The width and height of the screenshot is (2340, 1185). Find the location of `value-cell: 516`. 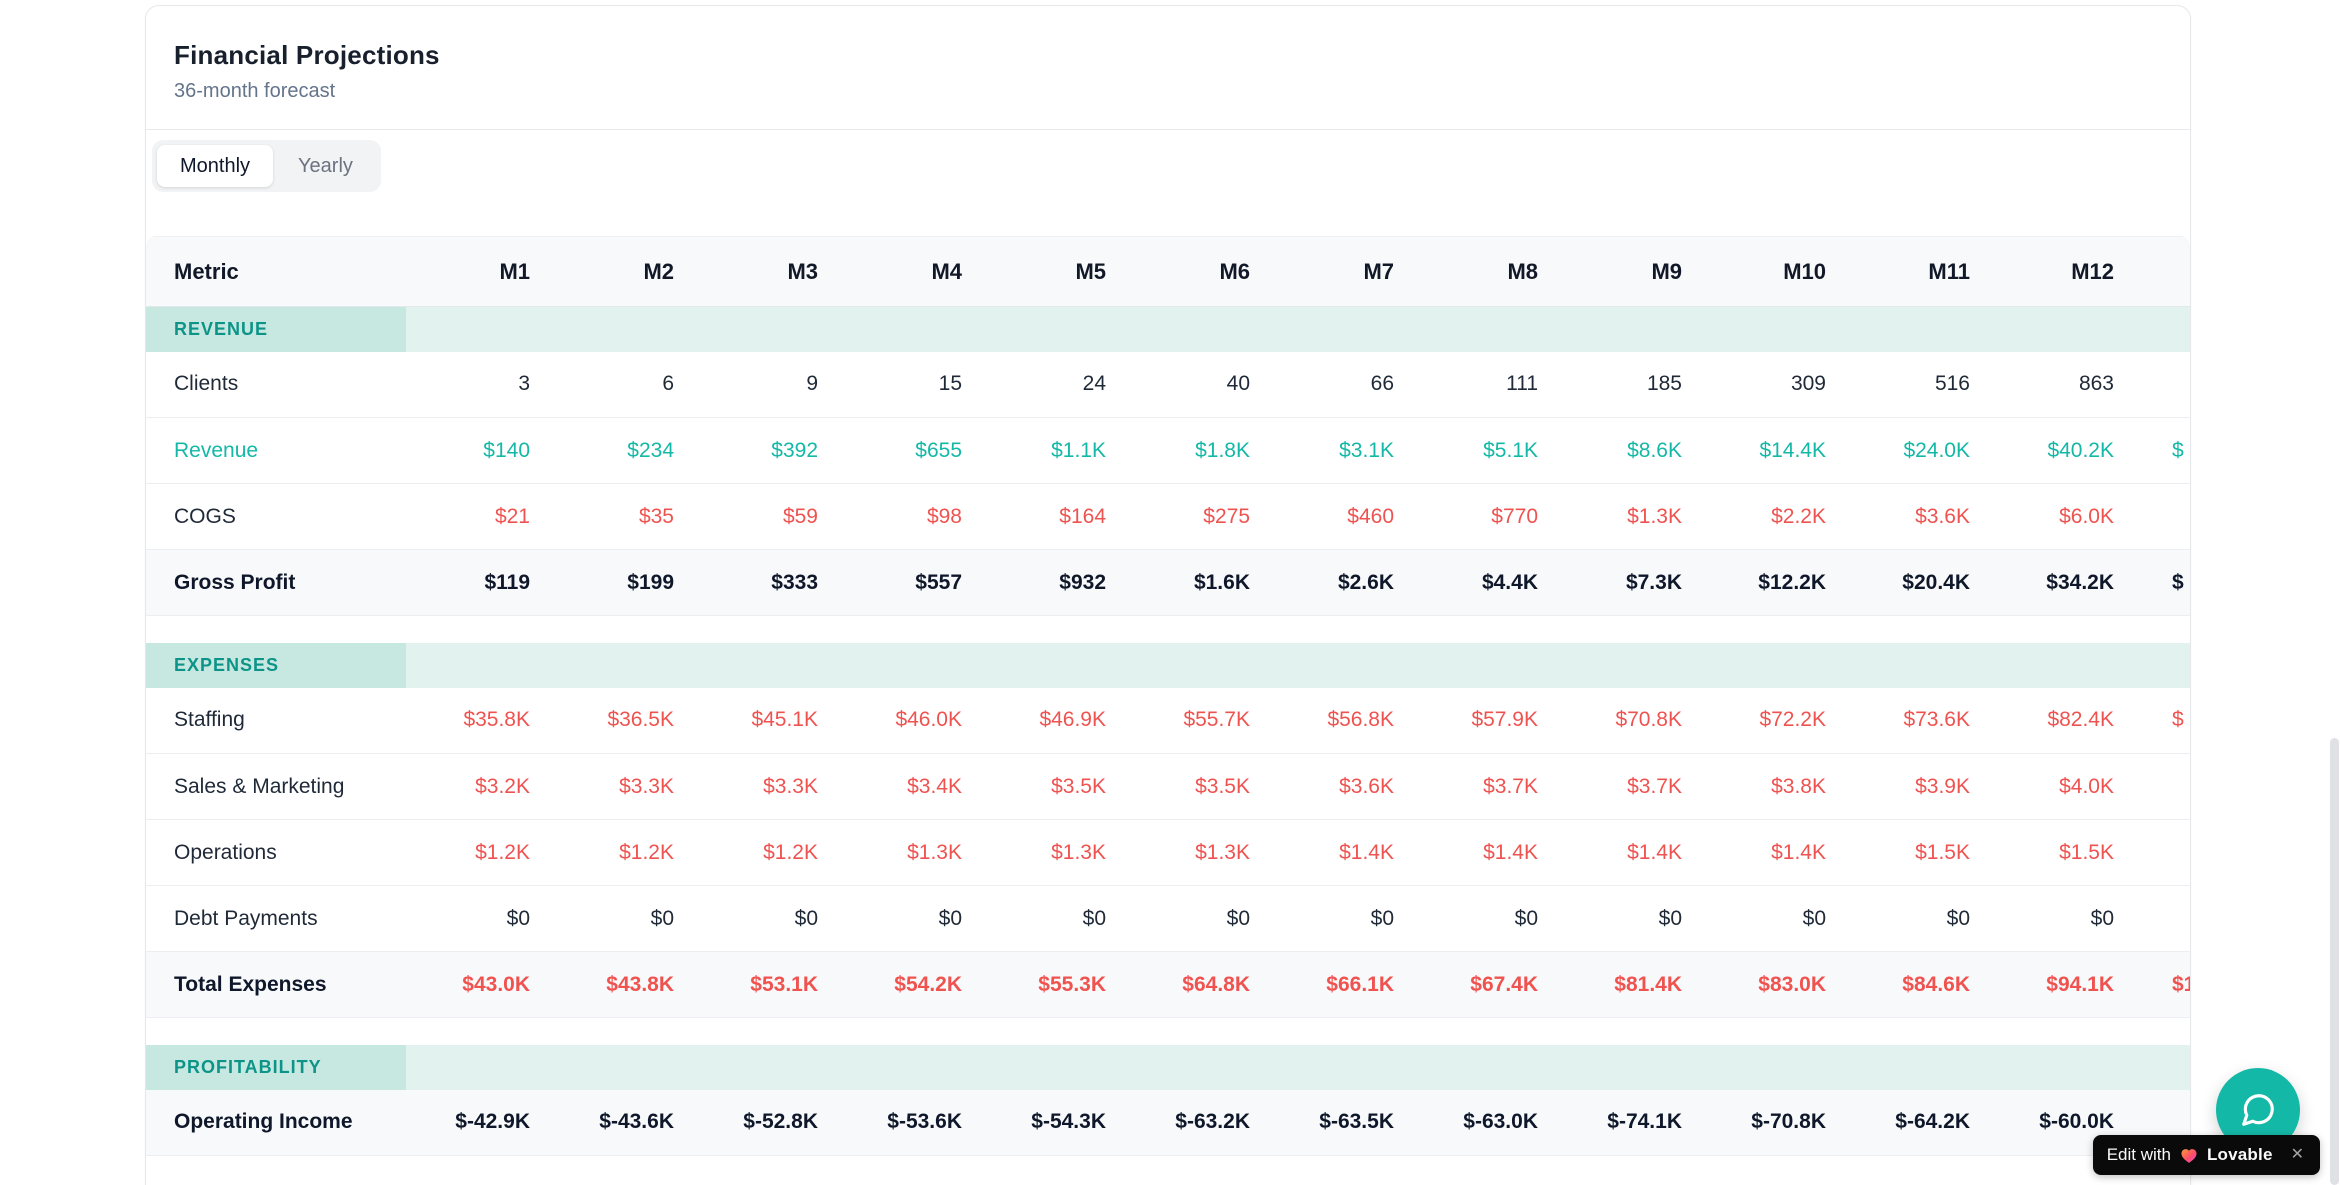

value-cell: 516 is located at coordinates (1918, 384).